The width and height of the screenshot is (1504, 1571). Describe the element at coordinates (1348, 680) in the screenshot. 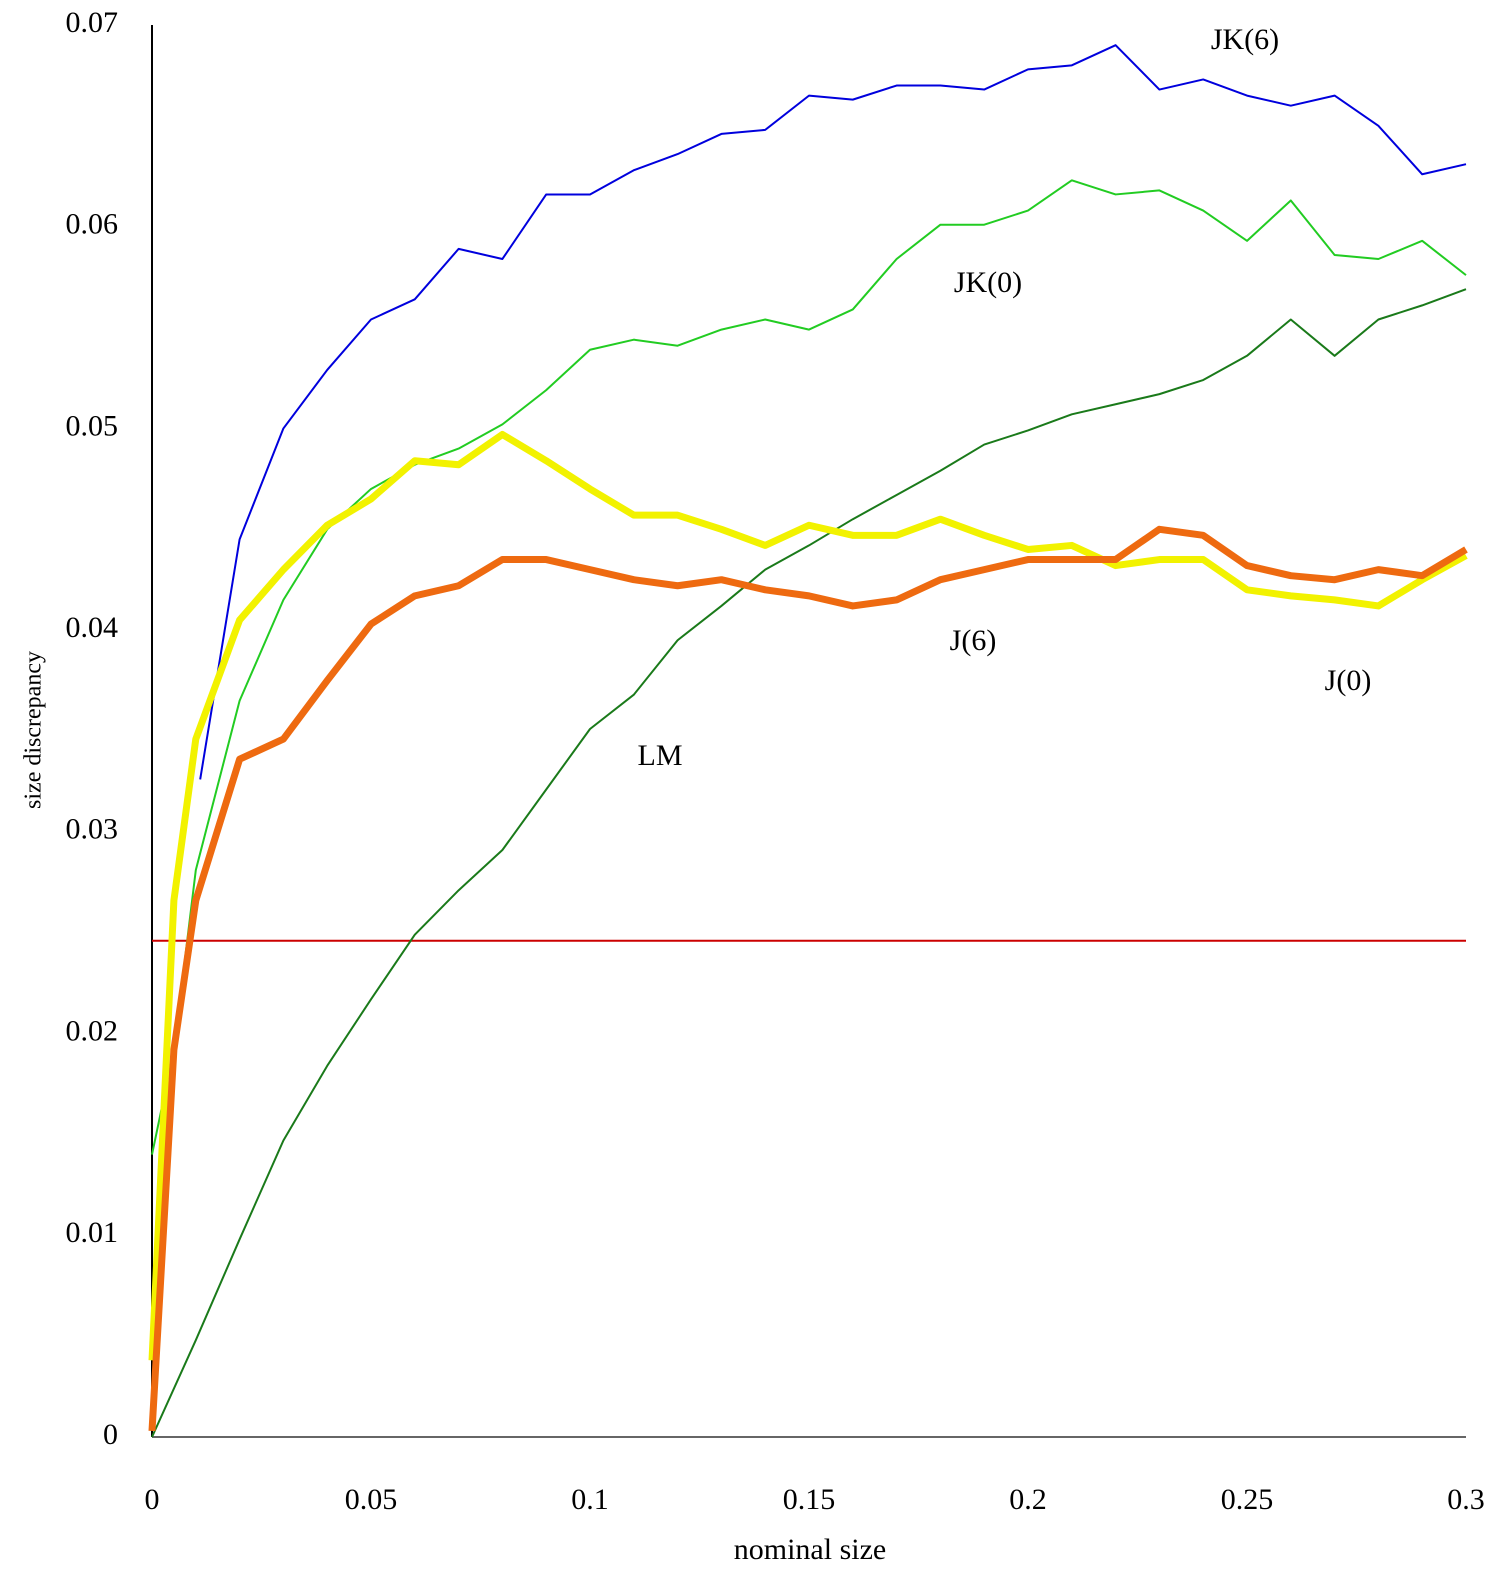

I see `series-label: J(0)` at that location.